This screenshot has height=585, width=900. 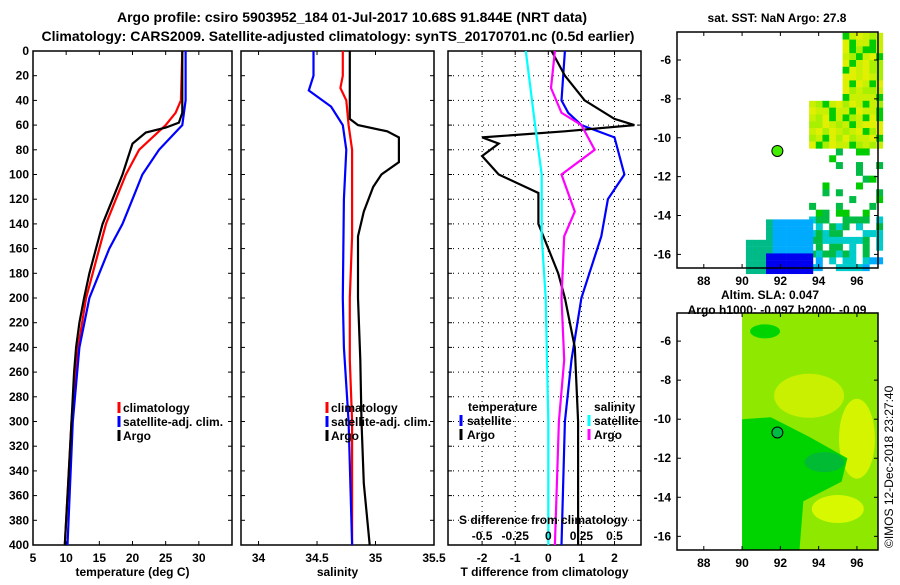 What do you see at coordinates (548, 558) in the screenshot?
I see `x-tick-label: 0` at bounding box center [548, 558].